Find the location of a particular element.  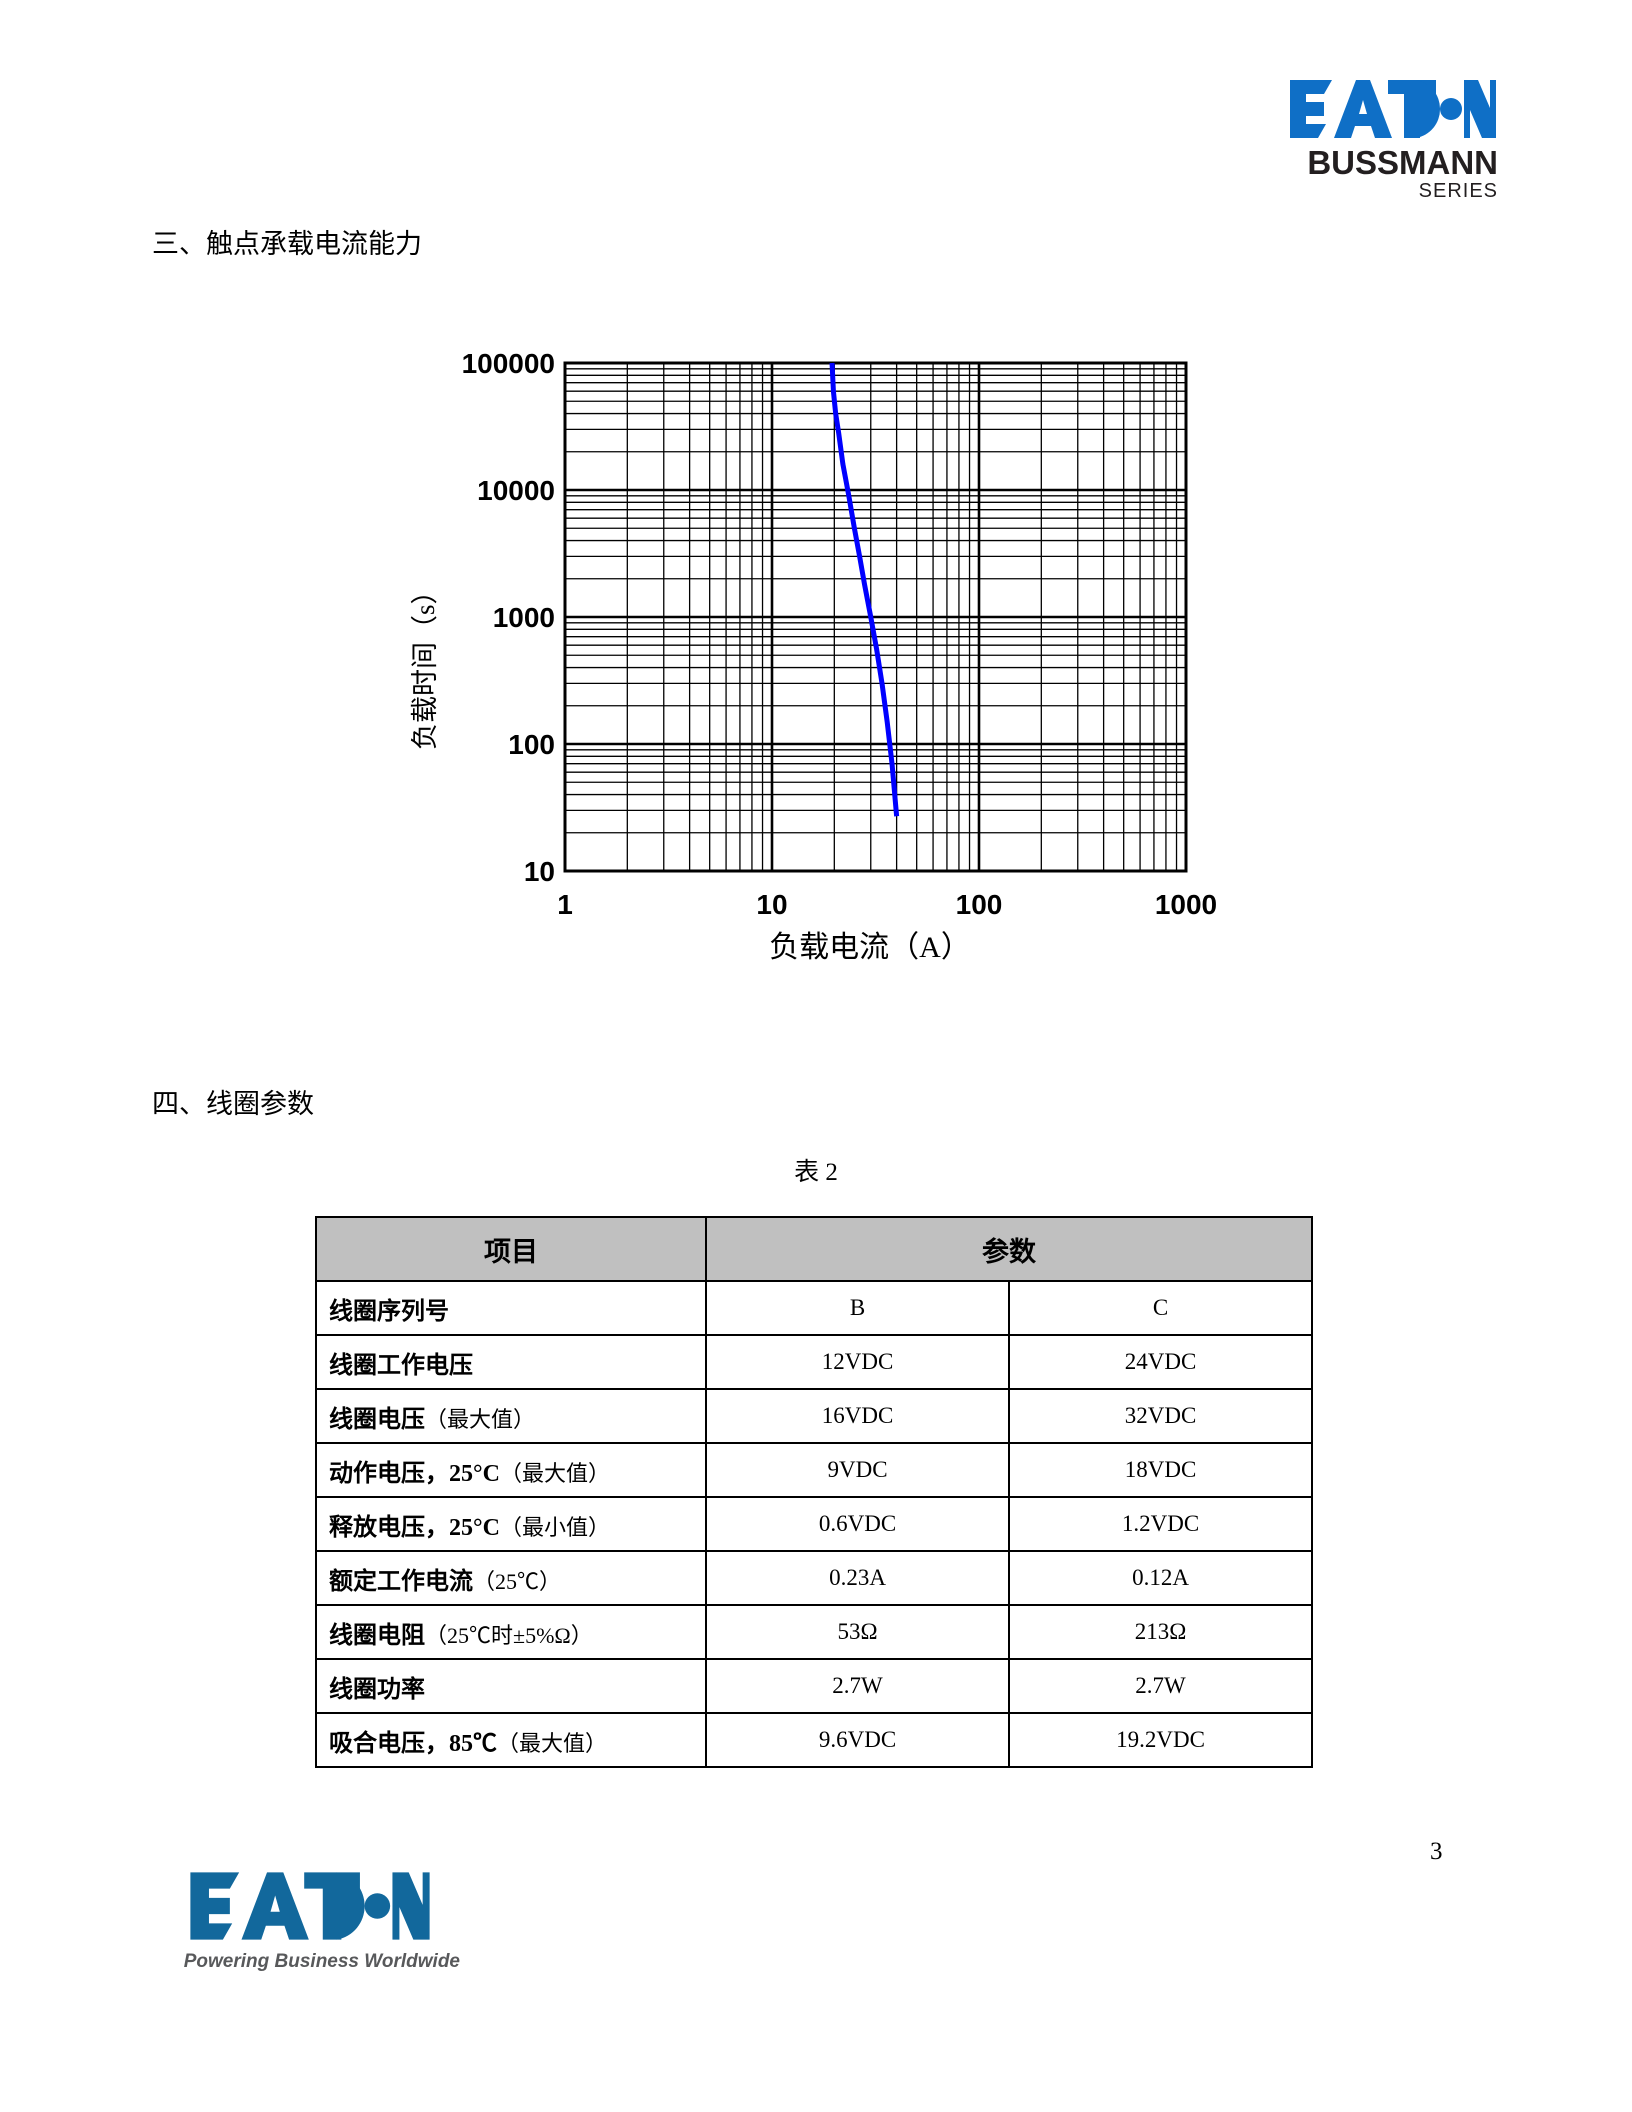

table-row: 线圈功率 2.7W 2.7W is located at coordinates (814, 1686).